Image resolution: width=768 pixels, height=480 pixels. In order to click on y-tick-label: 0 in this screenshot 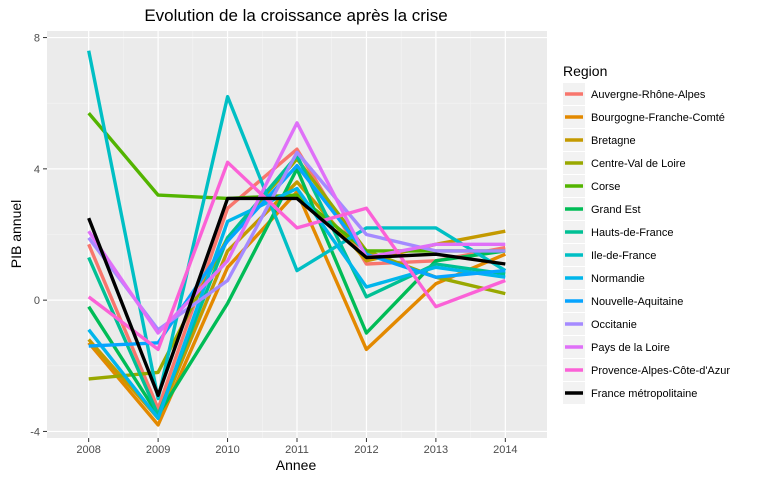, I will do `click(37, 301)`.